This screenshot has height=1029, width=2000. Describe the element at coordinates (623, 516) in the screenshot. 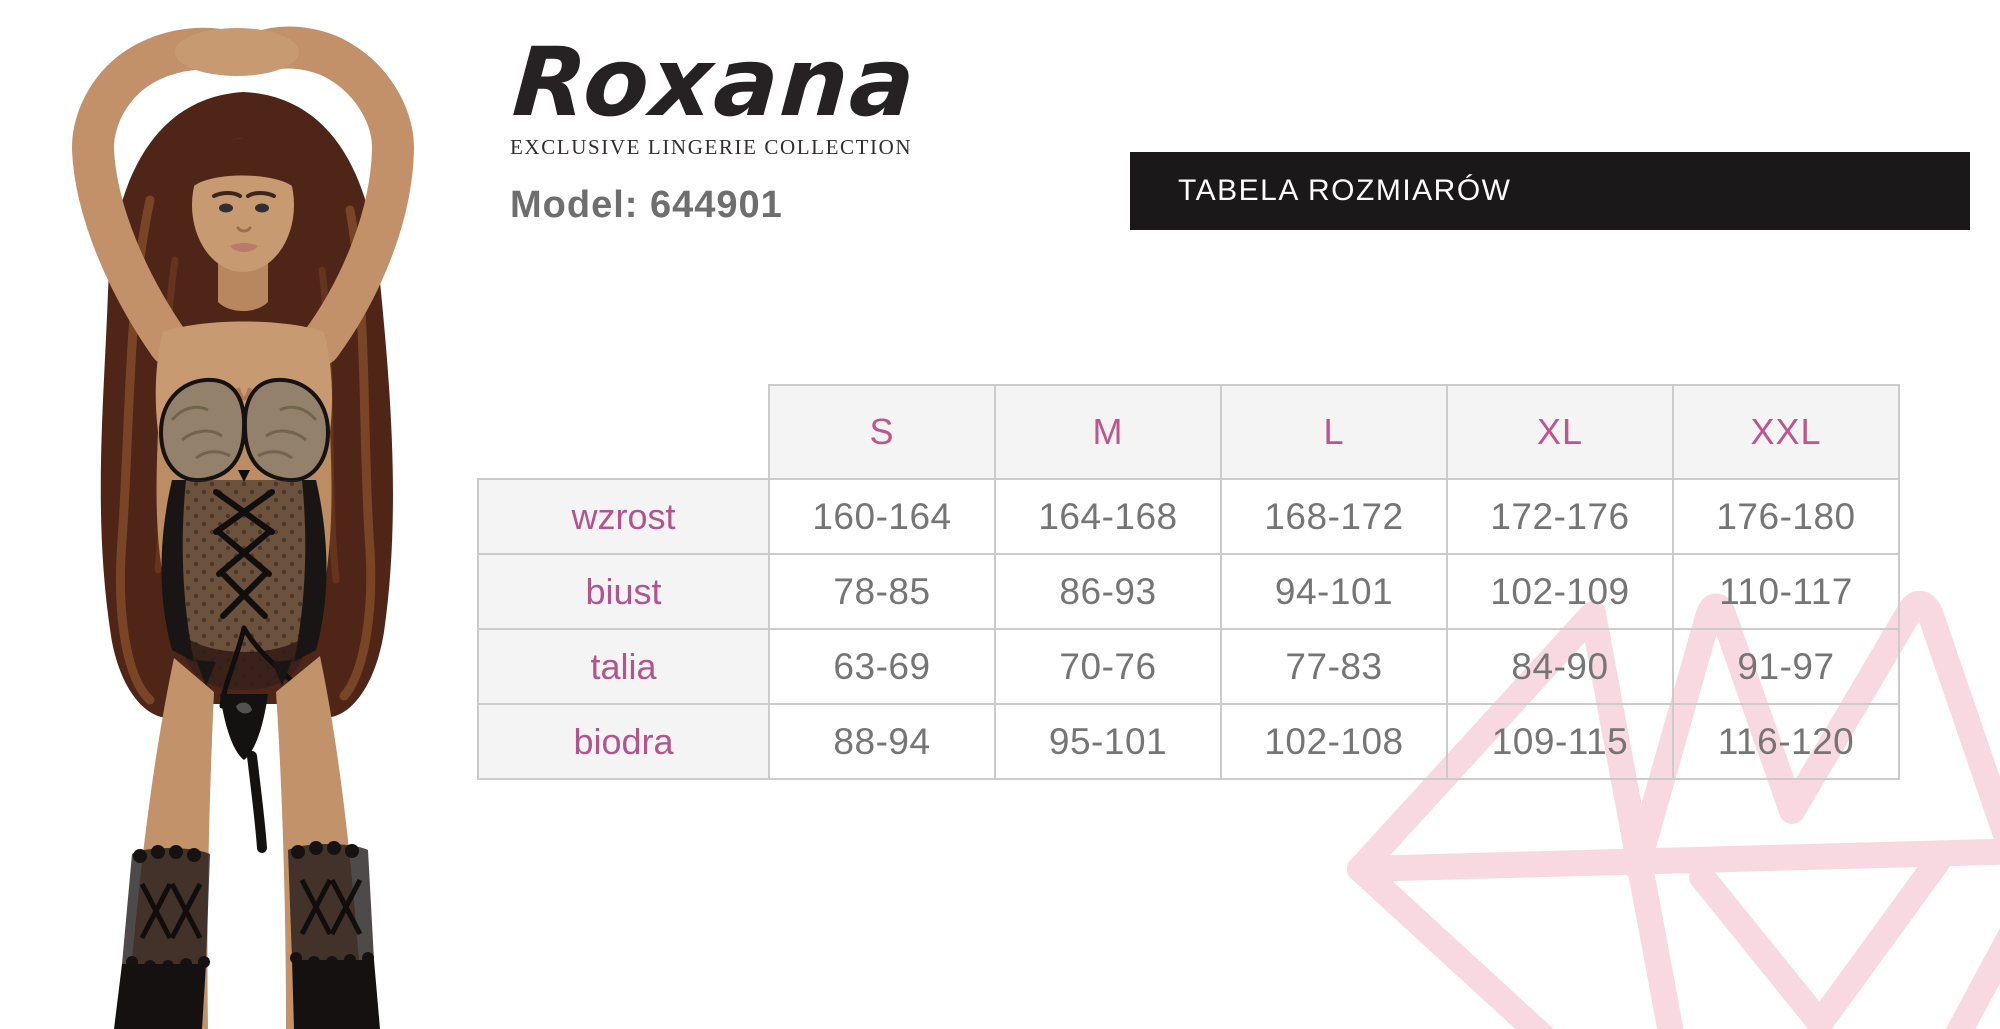

I see `row-label-wzrost: wzrost` at that location.